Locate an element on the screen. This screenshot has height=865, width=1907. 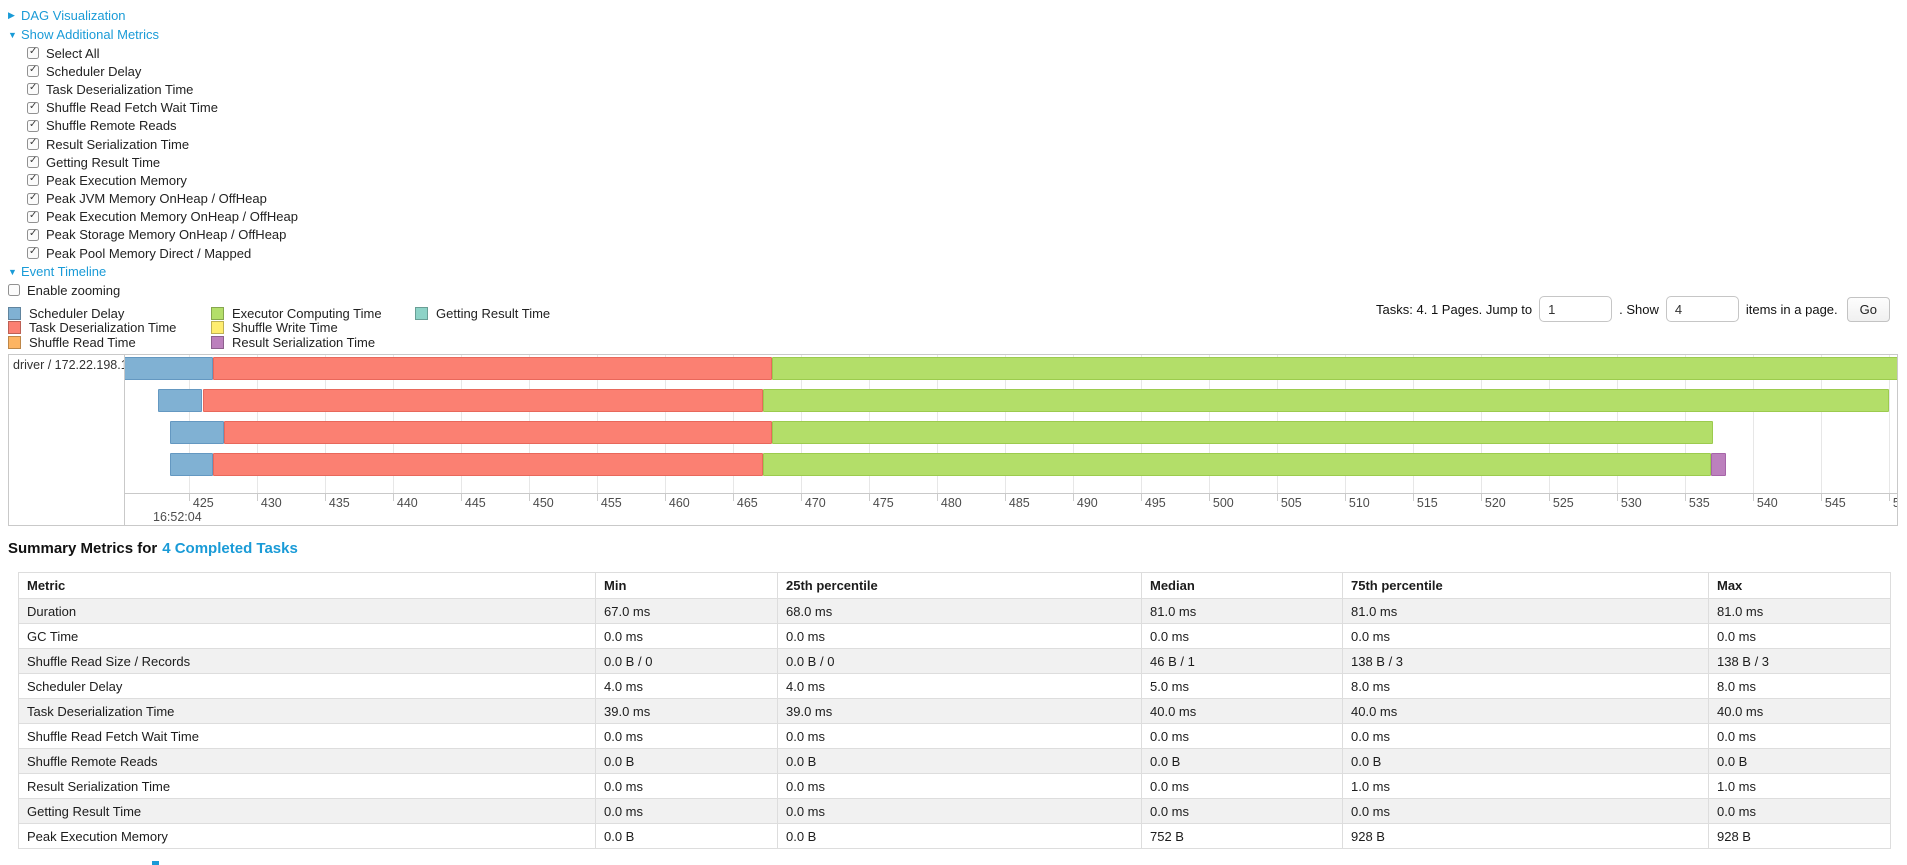
axis-tick-label: 480 is located at coordinates (951, 503).